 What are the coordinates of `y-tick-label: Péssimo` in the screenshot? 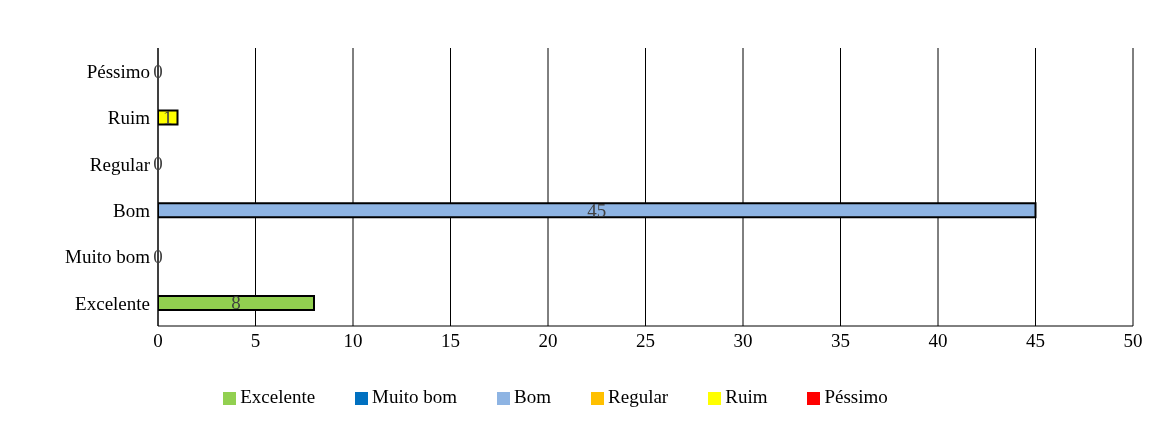 It's located at (118, 71).